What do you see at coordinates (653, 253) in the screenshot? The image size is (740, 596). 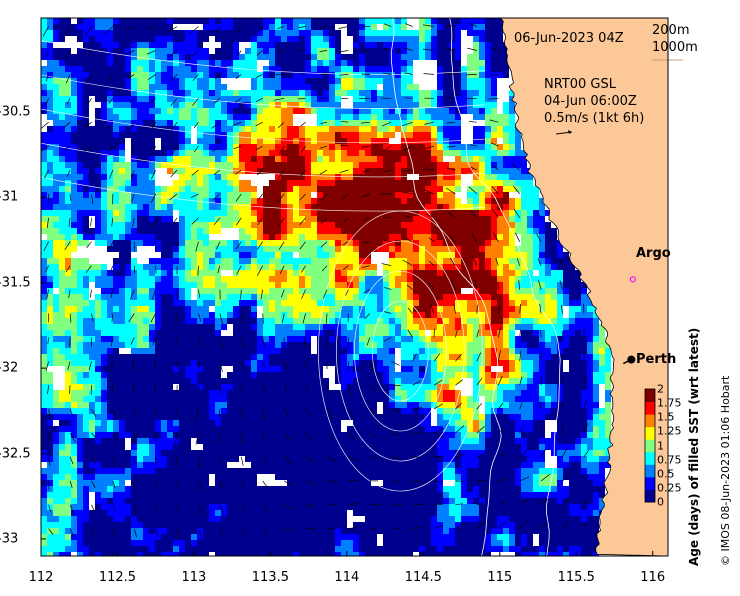 I see `place-label-argo: Argo` at bounding box center [653, 253].